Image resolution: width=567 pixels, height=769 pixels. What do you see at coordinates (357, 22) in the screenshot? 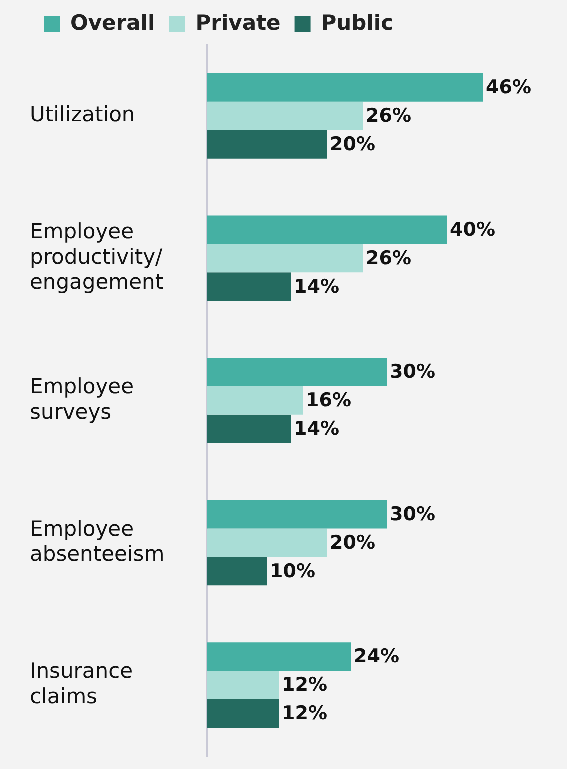
I see `legend-label: Public` at bounding box center [357, 22].